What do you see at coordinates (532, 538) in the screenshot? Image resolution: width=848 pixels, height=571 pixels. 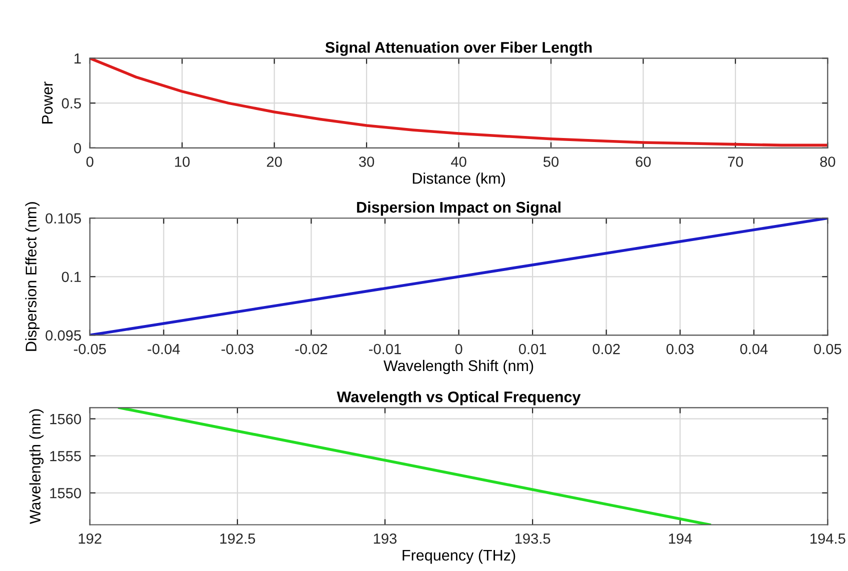 I see `x-tick-label: 193.5` at bounding box center [532, 538].